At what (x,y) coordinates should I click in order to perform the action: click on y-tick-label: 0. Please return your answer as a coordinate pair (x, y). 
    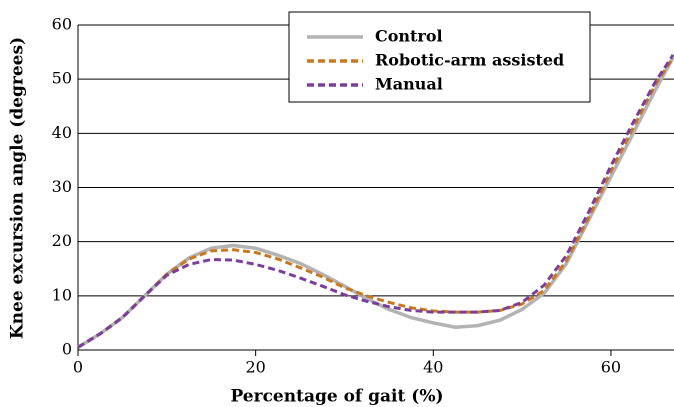
    Looking at the image, I should click on (67, 349).